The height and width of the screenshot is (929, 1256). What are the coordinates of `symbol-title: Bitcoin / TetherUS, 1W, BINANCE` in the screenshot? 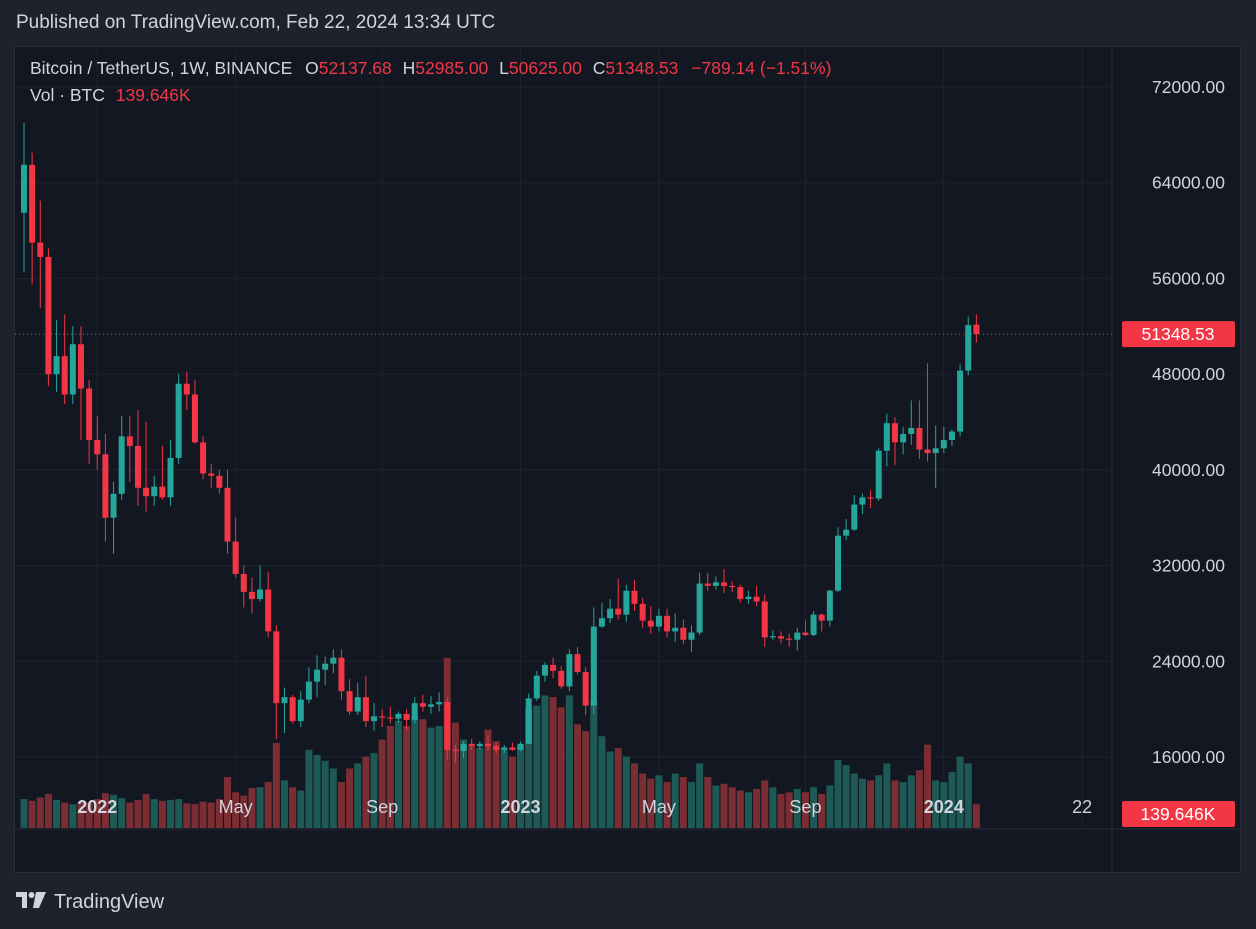 It's located at (161, 68).